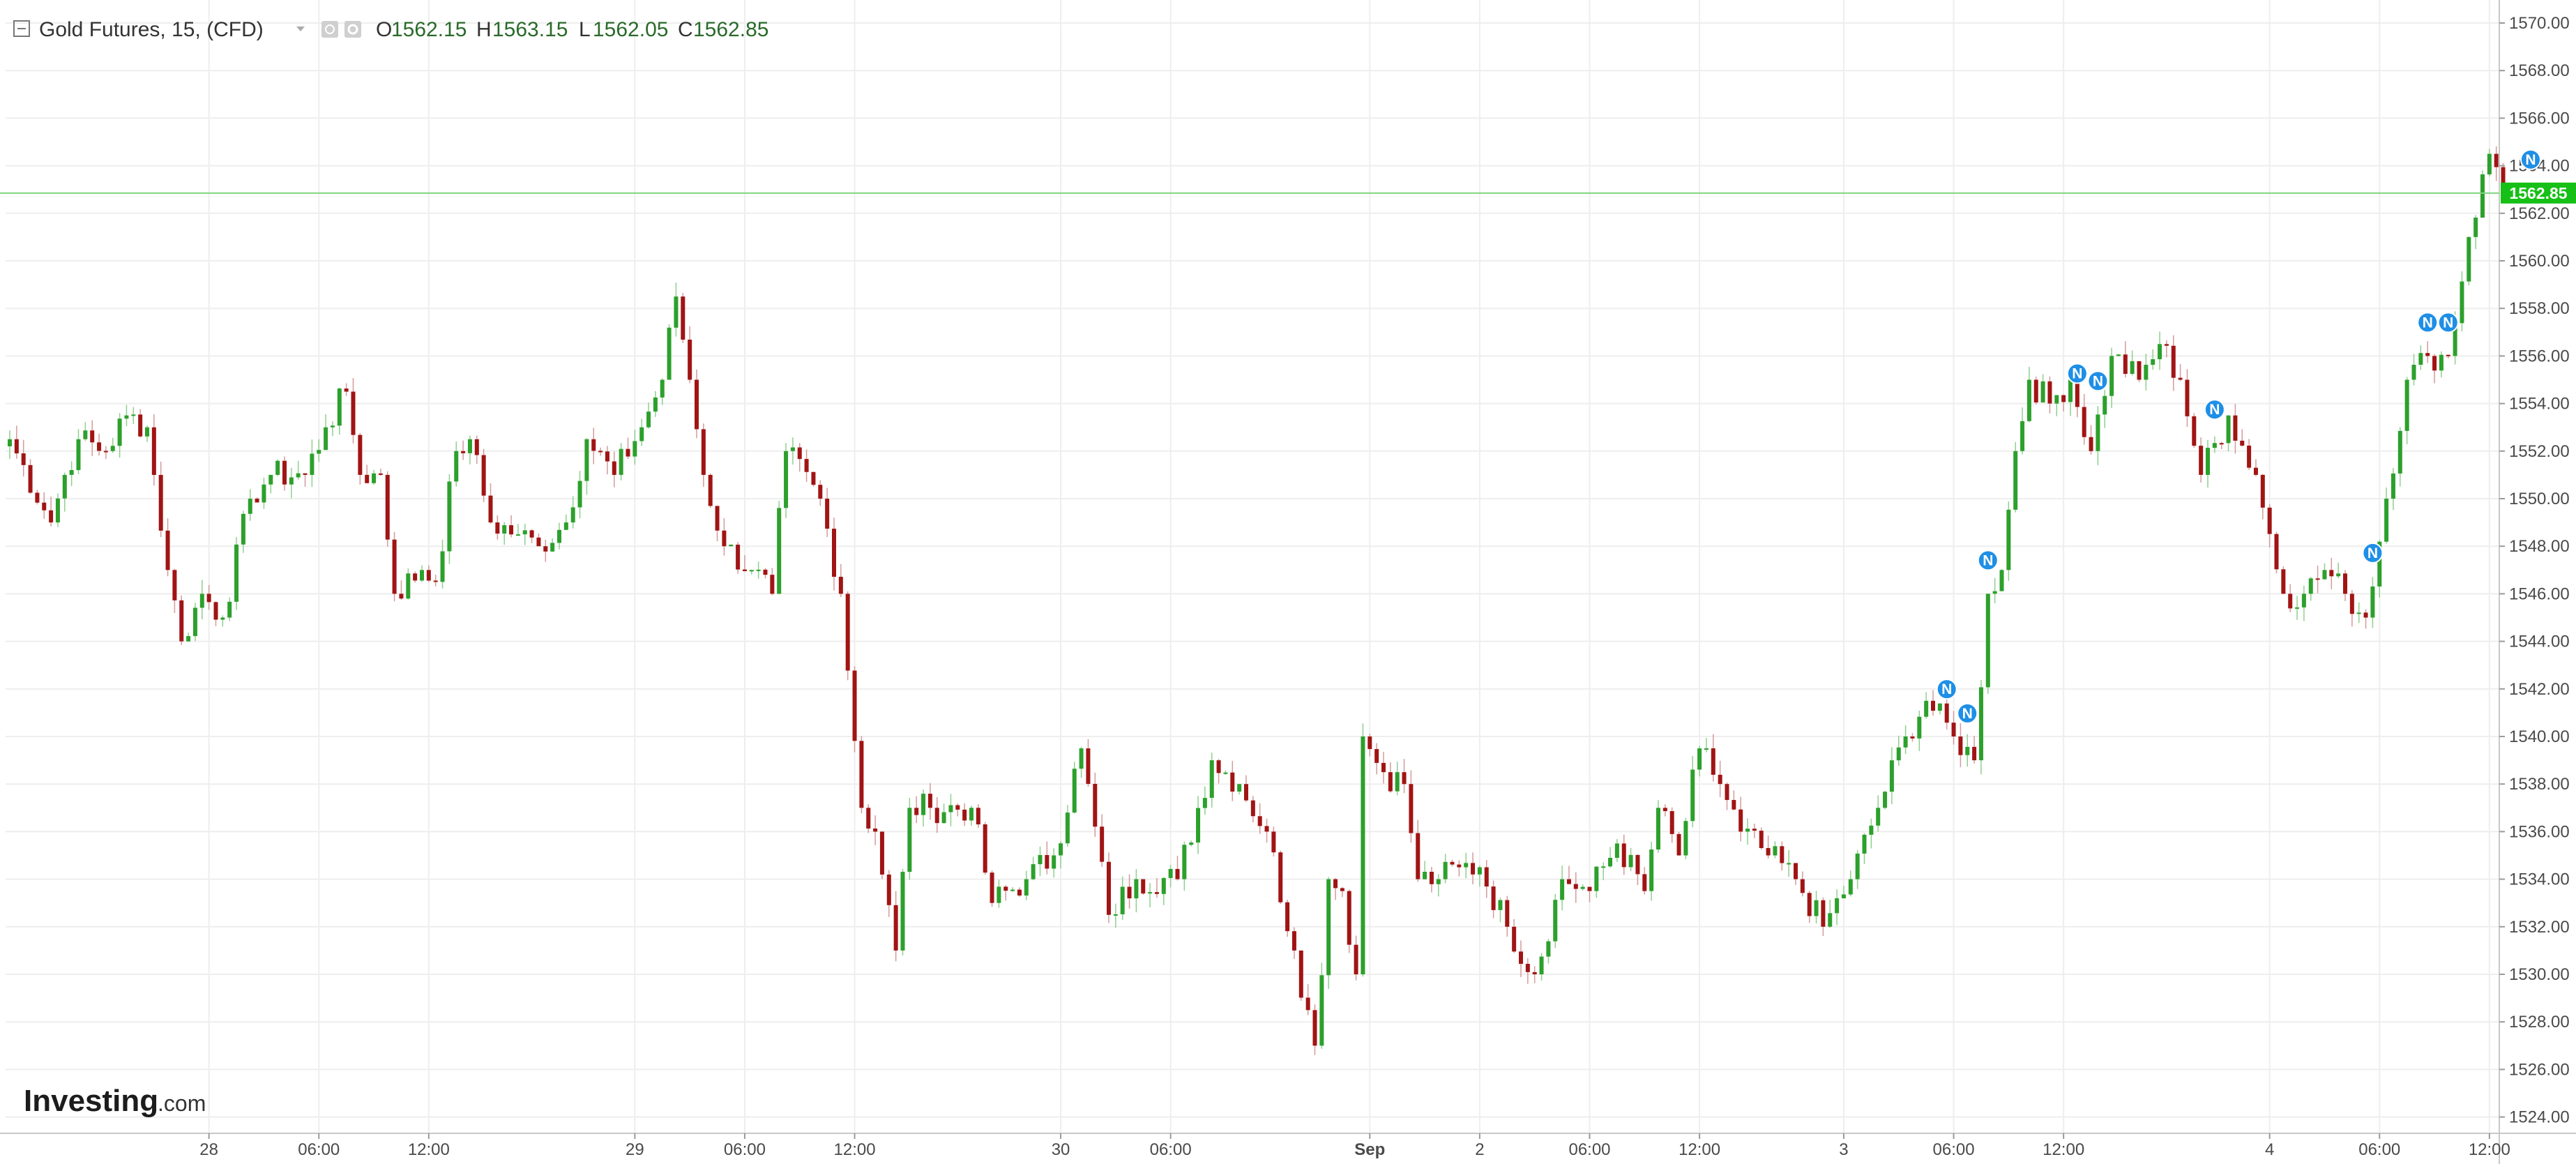 Image resolution: width=2576 pixels, height=1164 pixels. What do you see at coordinates (300, 29) in the screenshot?
I see `dropdown-icon` at bounding box center [300, 29].